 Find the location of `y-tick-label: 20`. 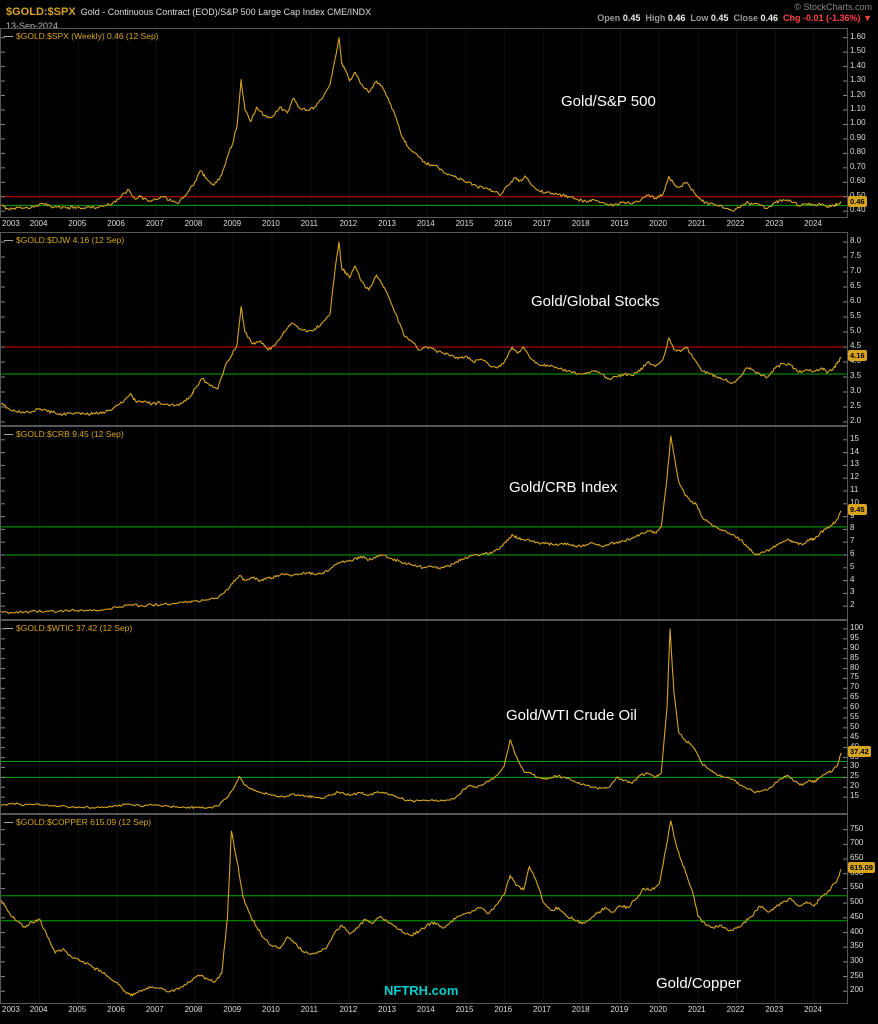

y-tick-label: 20 is located at coordinates (854, 786).